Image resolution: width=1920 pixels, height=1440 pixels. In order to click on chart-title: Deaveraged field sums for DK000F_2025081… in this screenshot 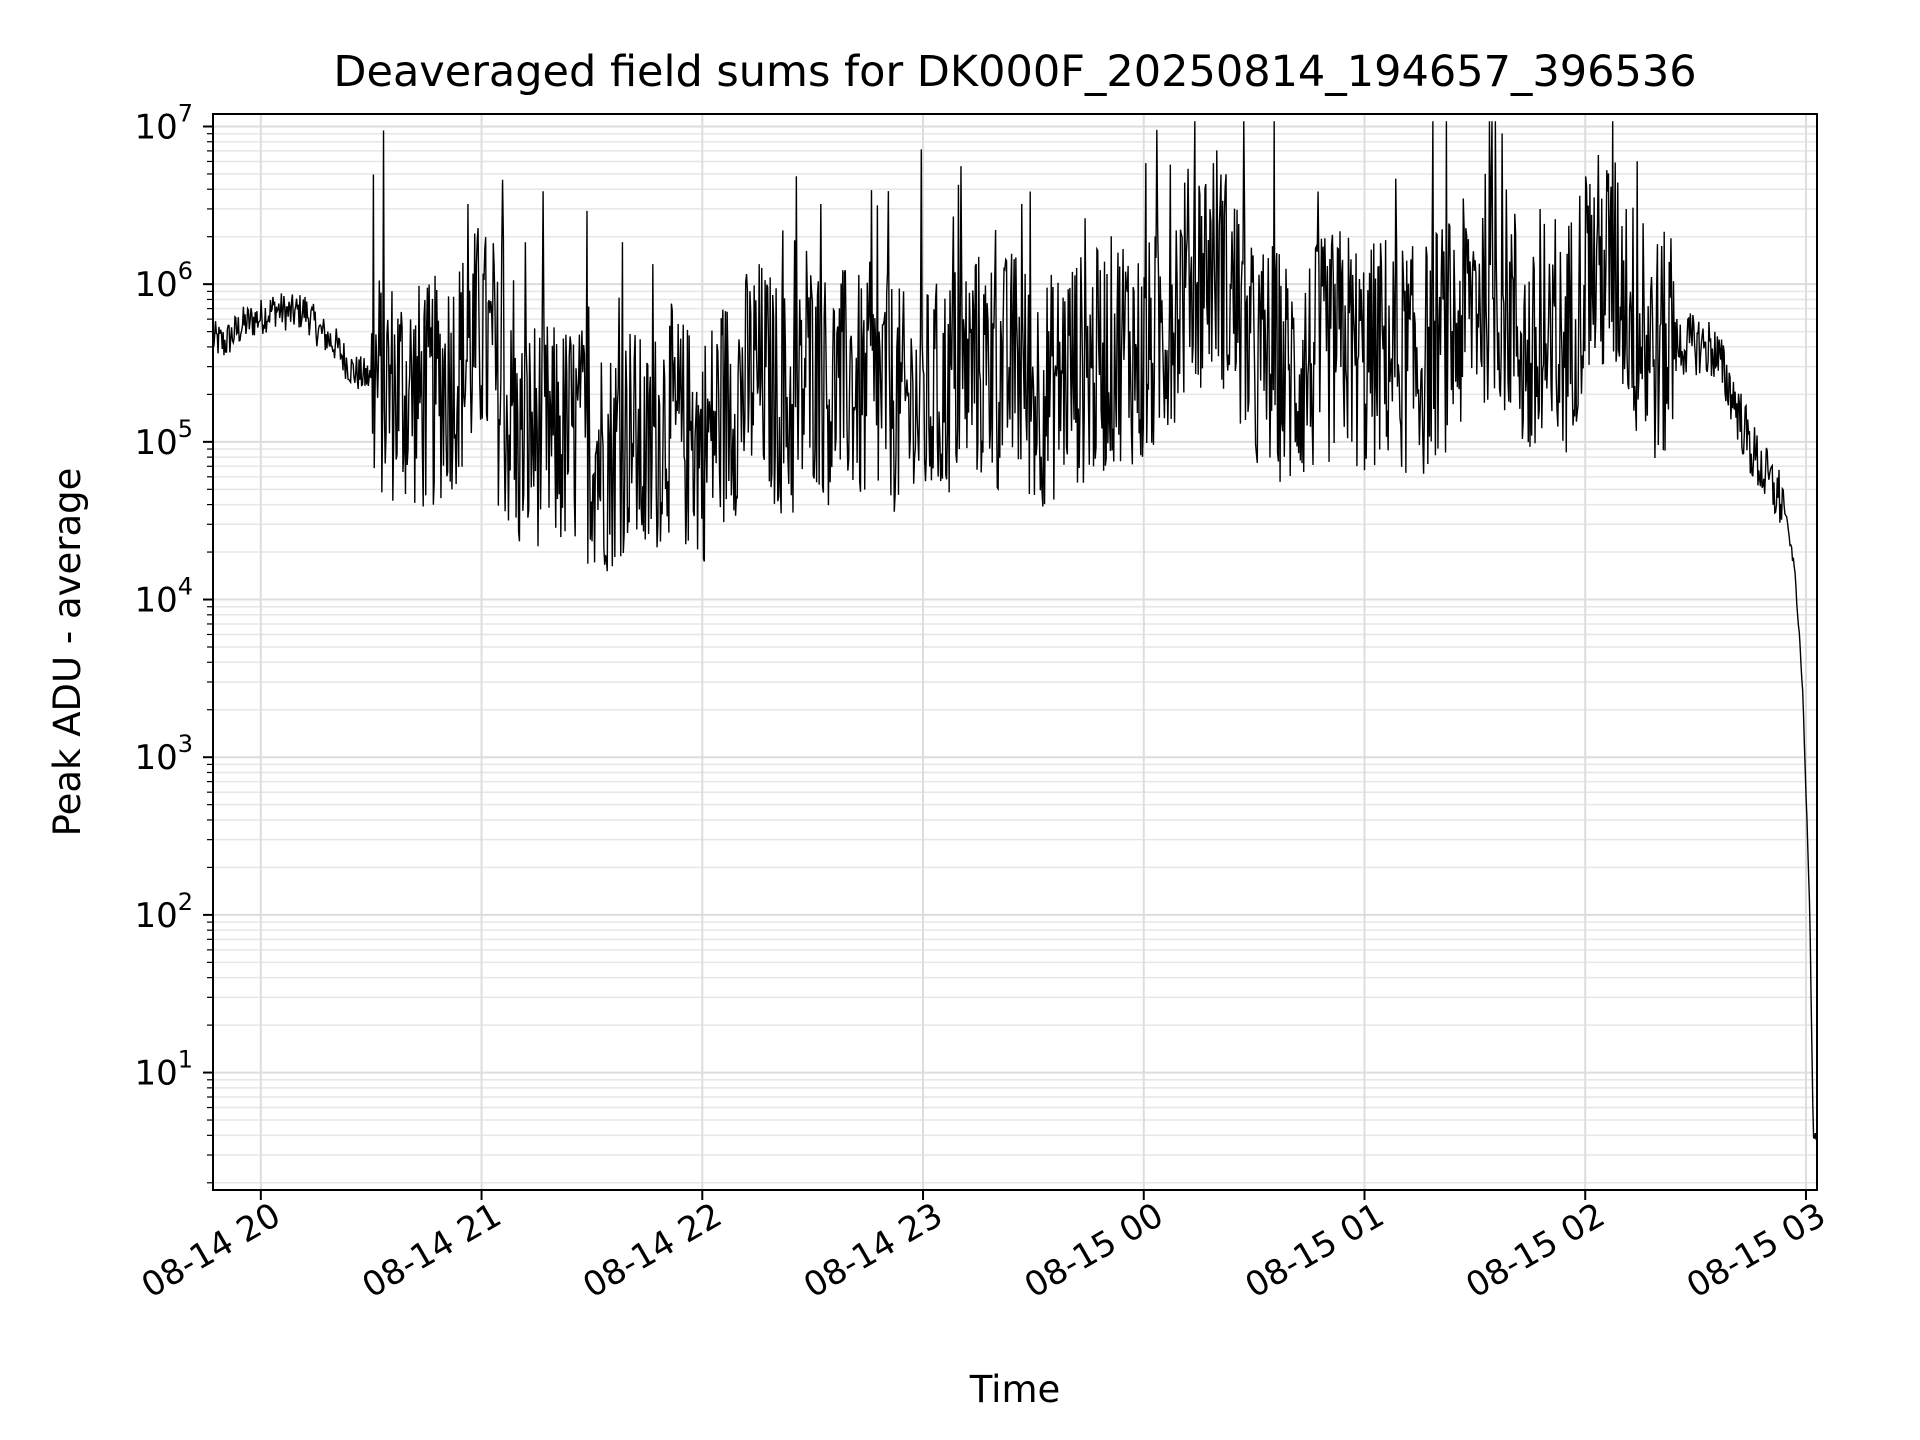, I will do `click(1014, 72)`.